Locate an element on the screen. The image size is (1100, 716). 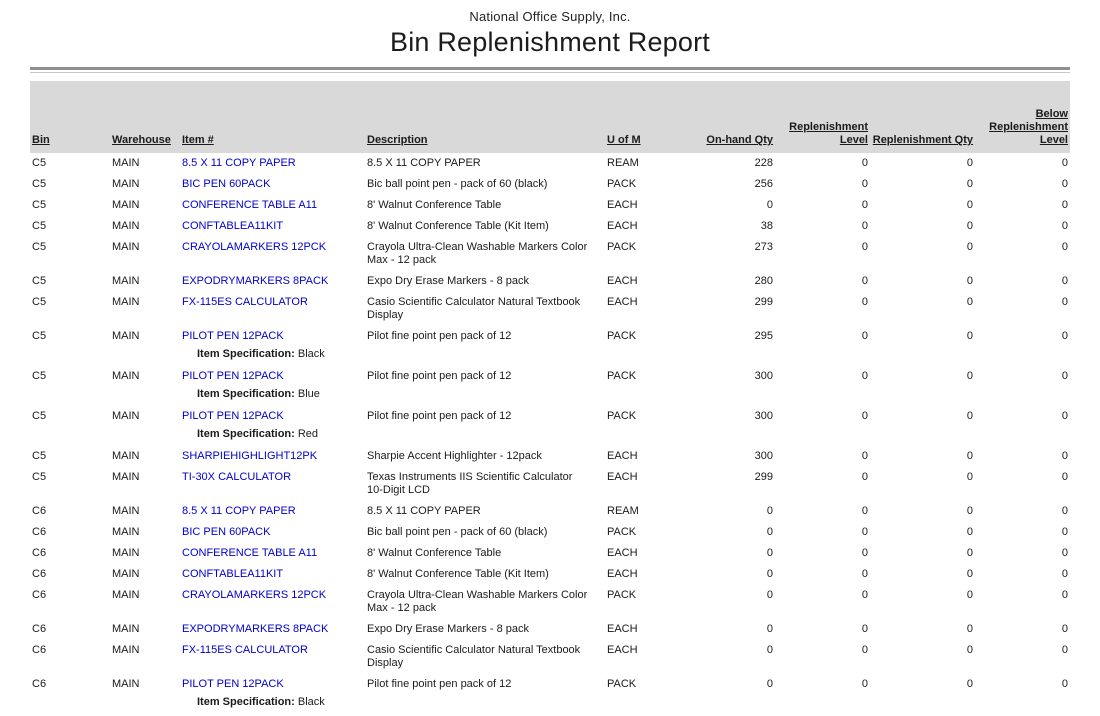
column-header-item: Item # is located at coordinates (272, 117).